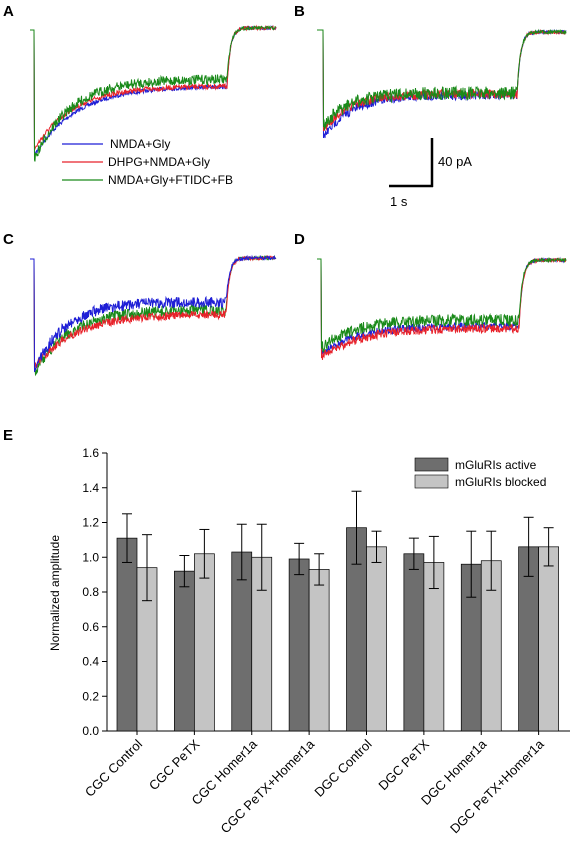 This screenshot has height=852, width=570. I want to click on y-tick-label: 1.2, so click(90, 523).